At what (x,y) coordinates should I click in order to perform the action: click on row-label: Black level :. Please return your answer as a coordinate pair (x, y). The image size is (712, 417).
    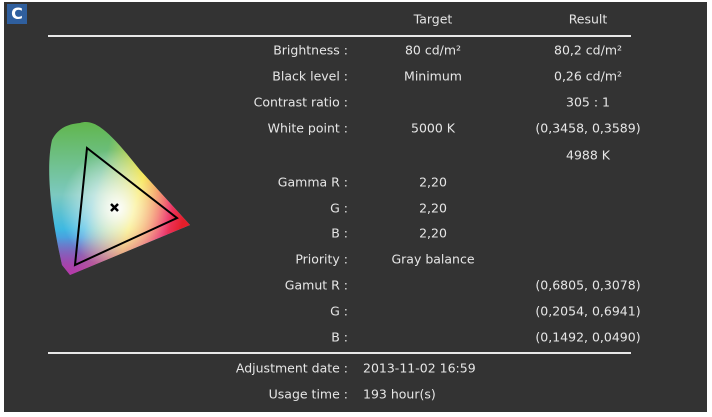
    Looking at the image, I should click on (310, 76).